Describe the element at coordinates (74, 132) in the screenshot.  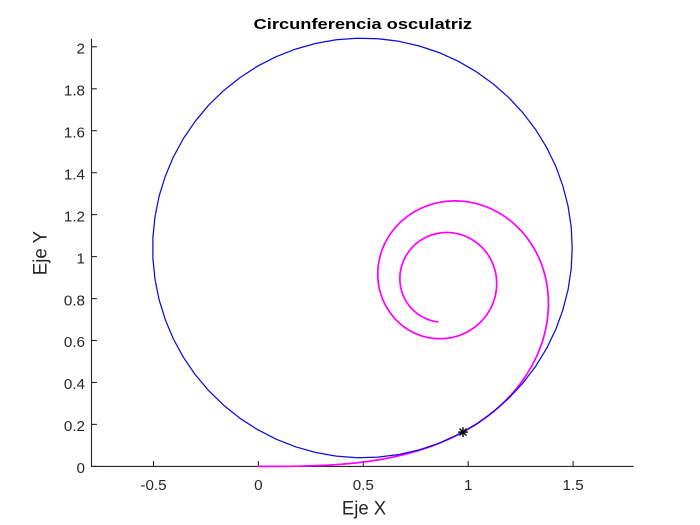
I see `svg-text: 1.6` at that location.